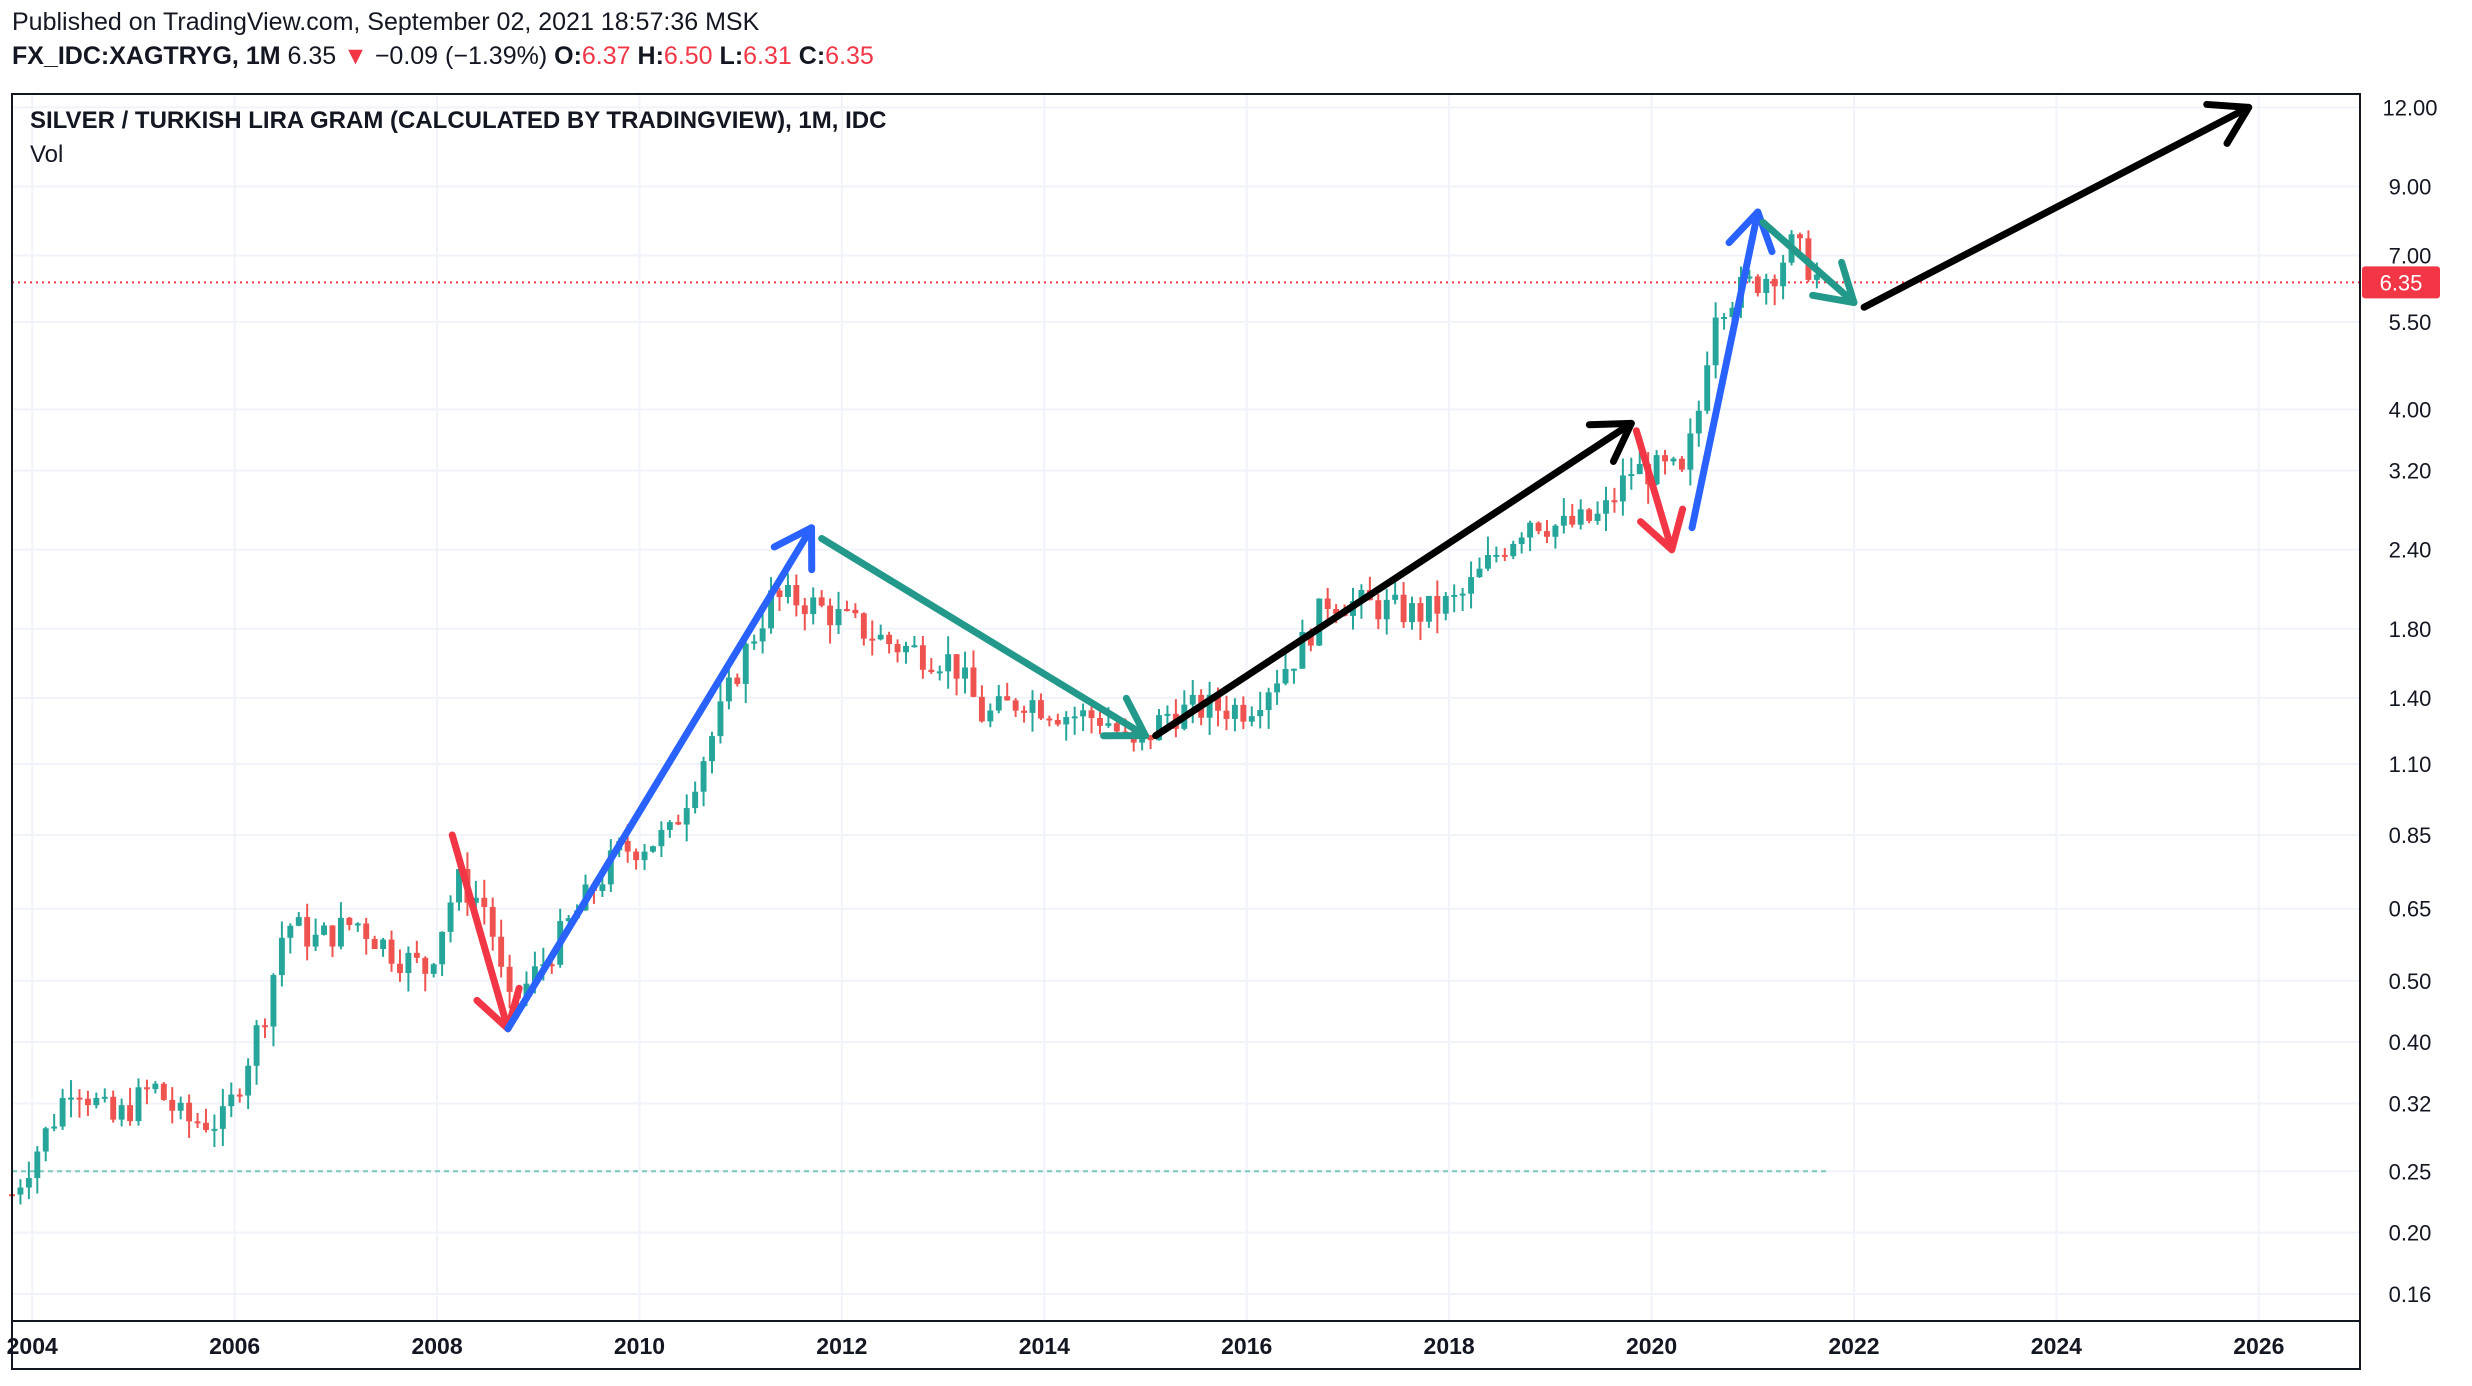  I want to click on last-price-tag-bg, so click(2401, 282).